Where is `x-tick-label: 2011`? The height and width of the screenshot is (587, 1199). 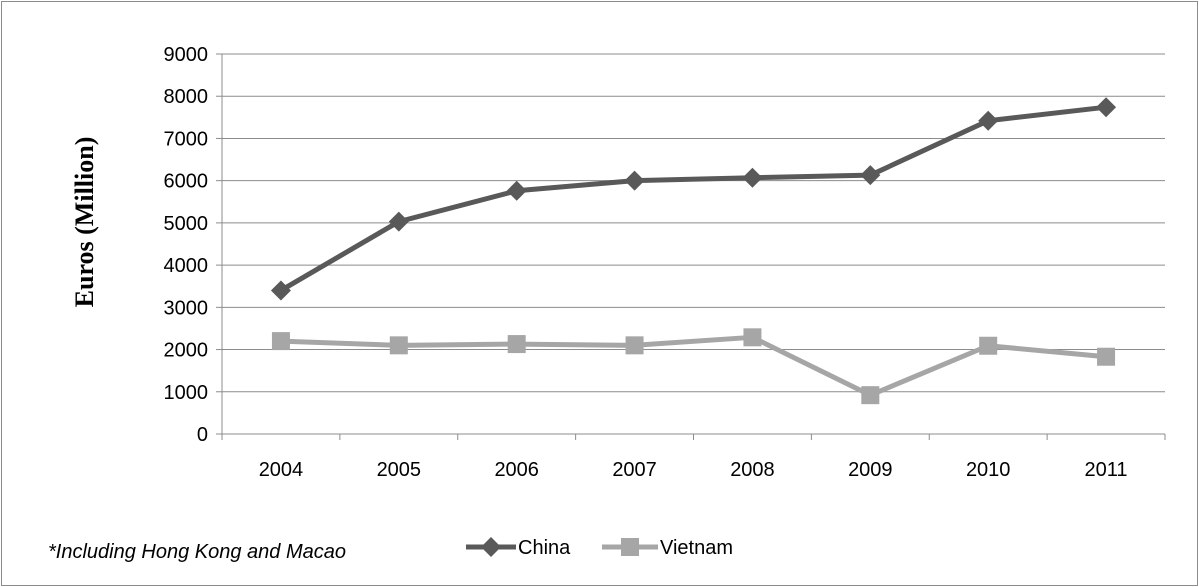
x-tick-label: 2011 is located at coordinates (1106, 470).